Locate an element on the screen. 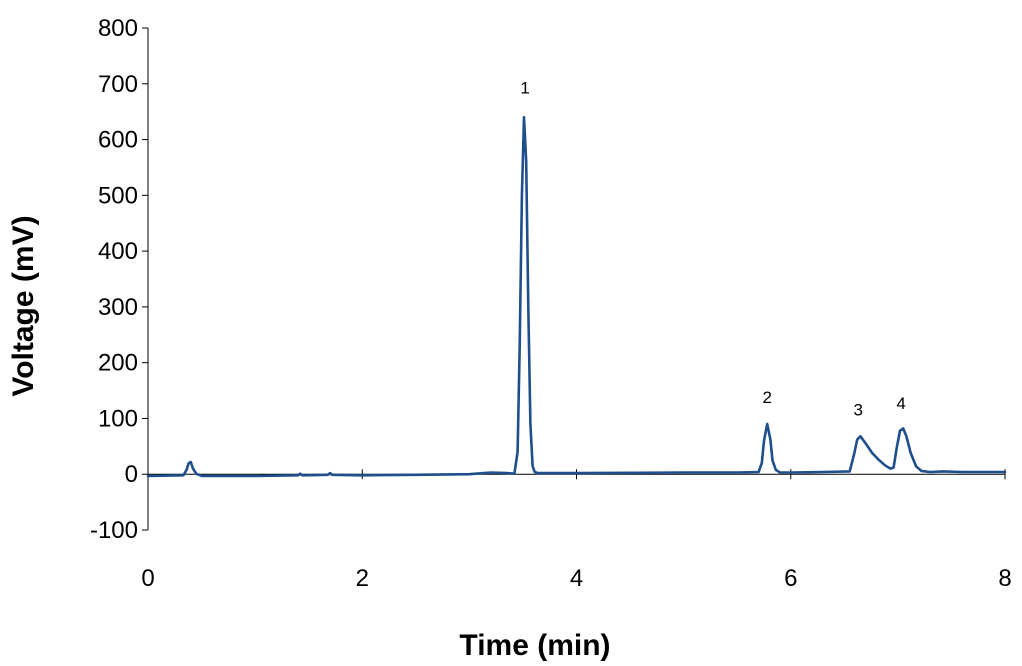 This screenshot has height=666, width=1022. peak-label-2: 2 is located at coordinates (766, 397).